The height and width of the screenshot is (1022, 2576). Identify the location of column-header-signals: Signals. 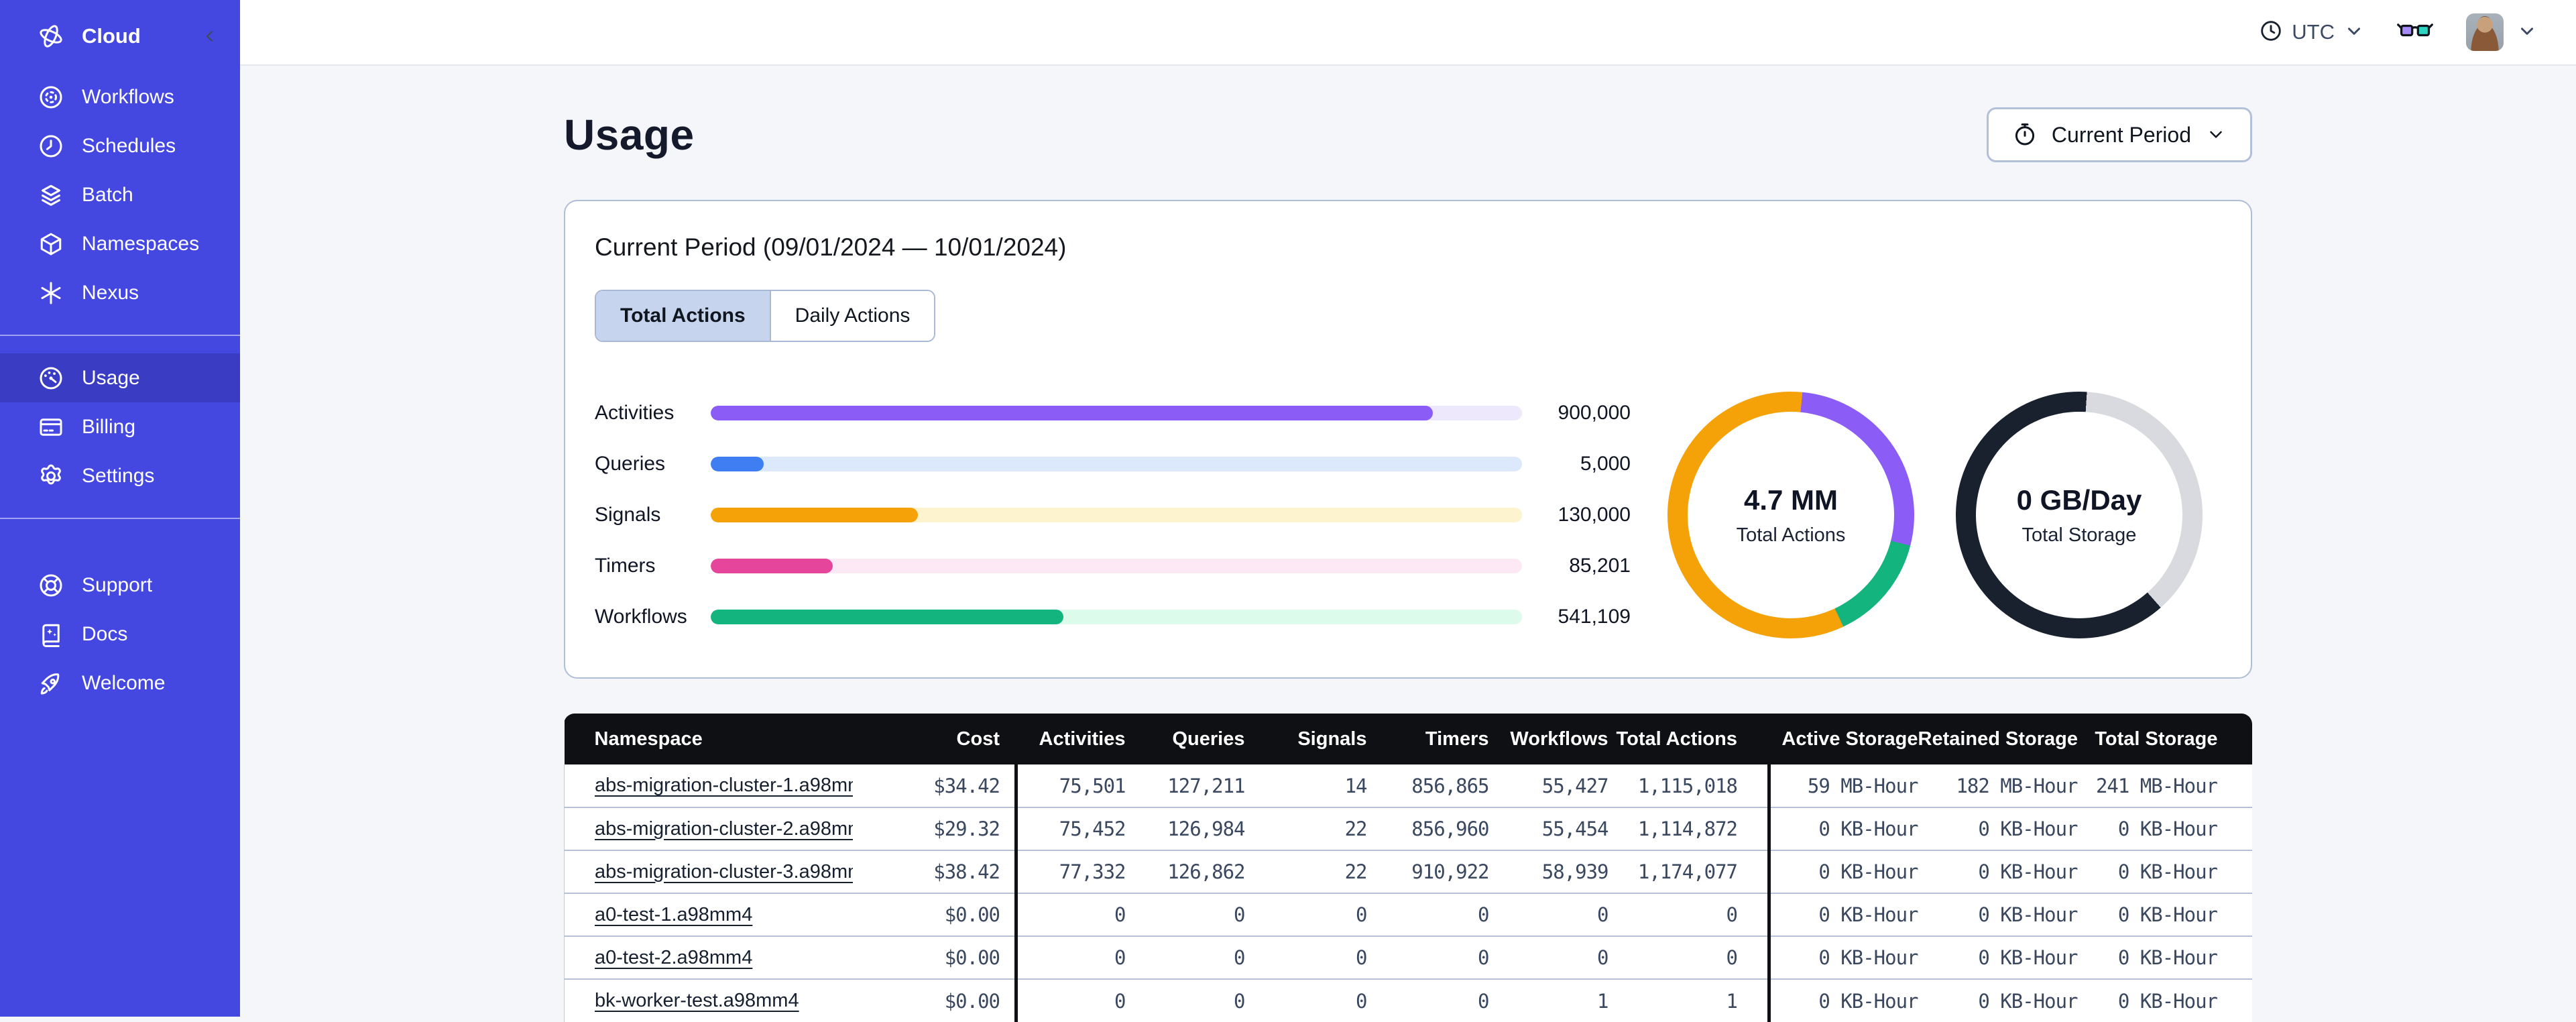
(1306, 739).